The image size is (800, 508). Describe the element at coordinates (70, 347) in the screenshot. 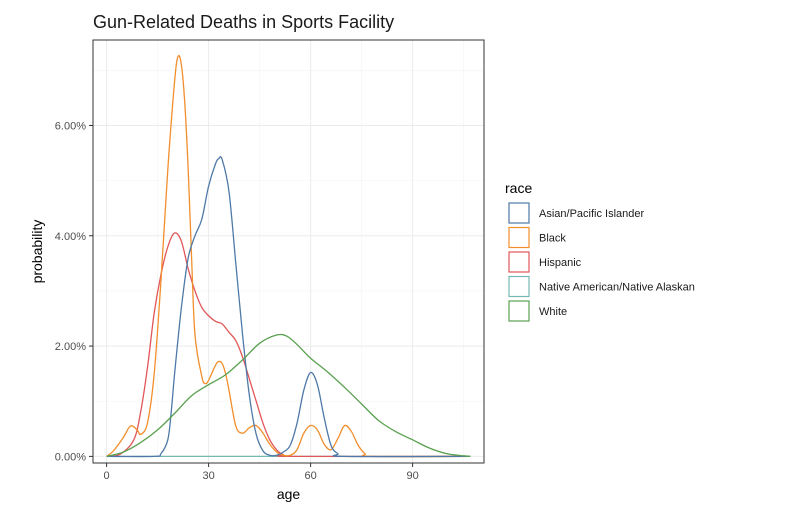

I see `y-tick-label: 2.00%` at that location.